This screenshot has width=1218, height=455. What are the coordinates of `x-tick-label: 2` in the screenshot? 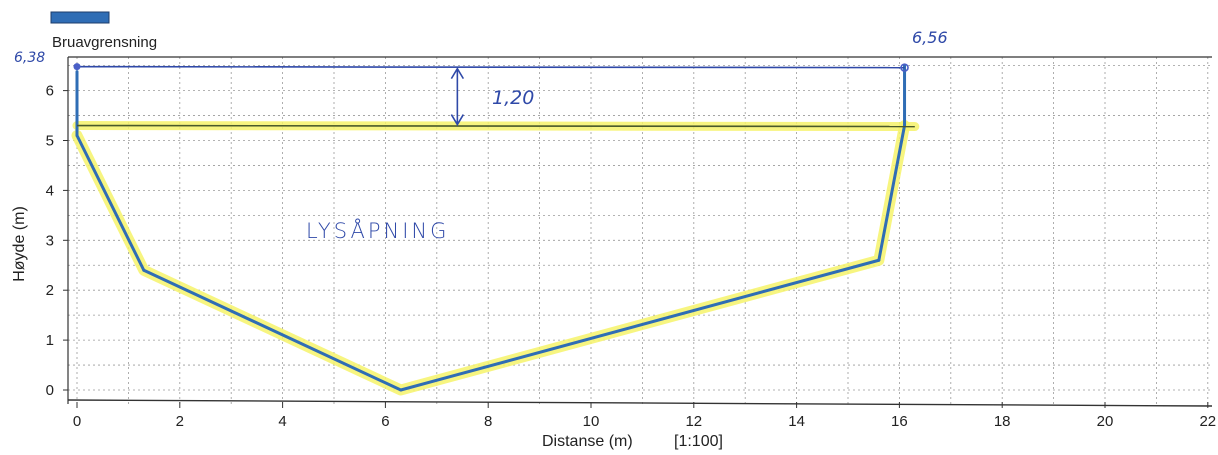 It's located at (180, 421).